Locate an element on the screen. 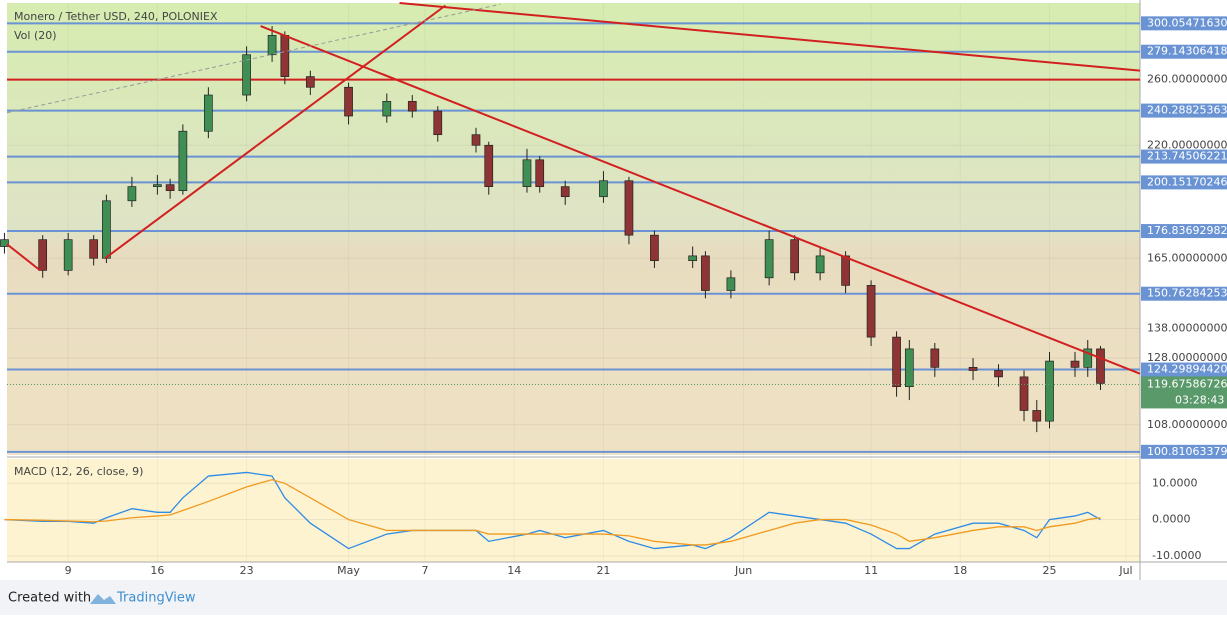  last-price-box is located at coordinates (1184, 392).